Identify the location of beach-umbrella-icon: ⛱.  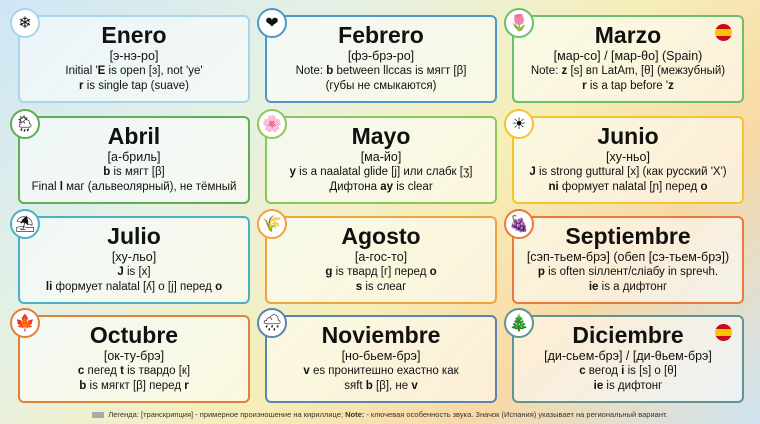
(25, 224).